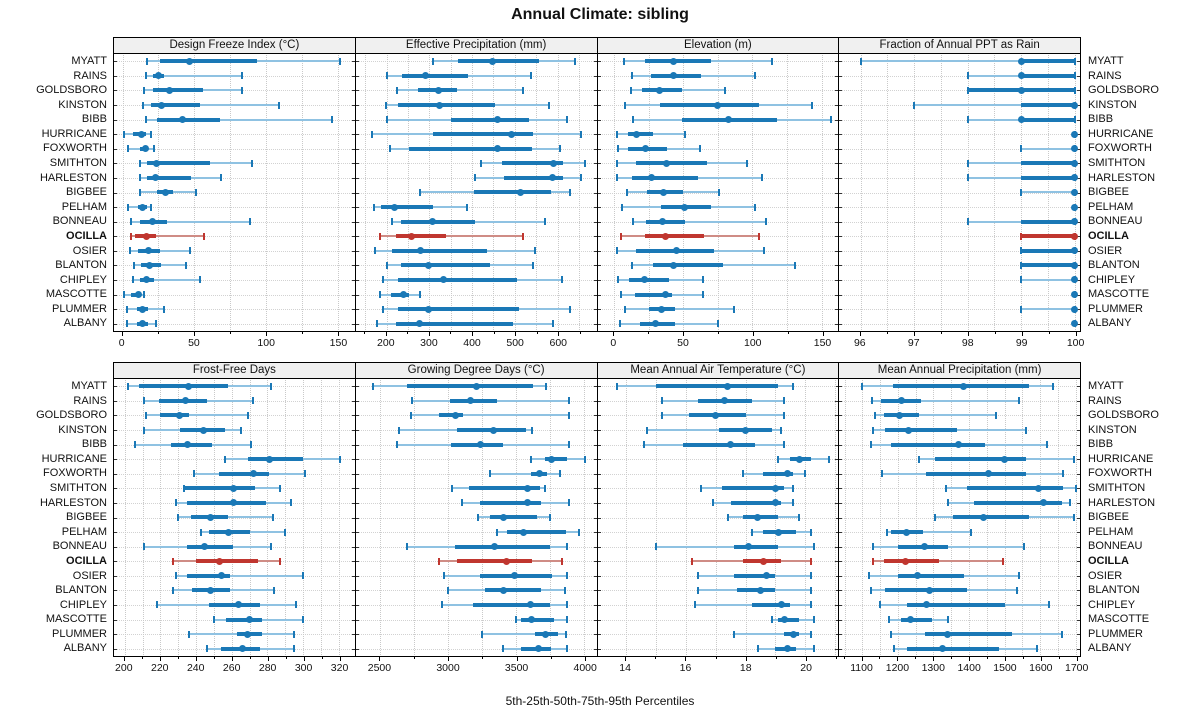  I want to click on series-row-osier, so click(718, 251).